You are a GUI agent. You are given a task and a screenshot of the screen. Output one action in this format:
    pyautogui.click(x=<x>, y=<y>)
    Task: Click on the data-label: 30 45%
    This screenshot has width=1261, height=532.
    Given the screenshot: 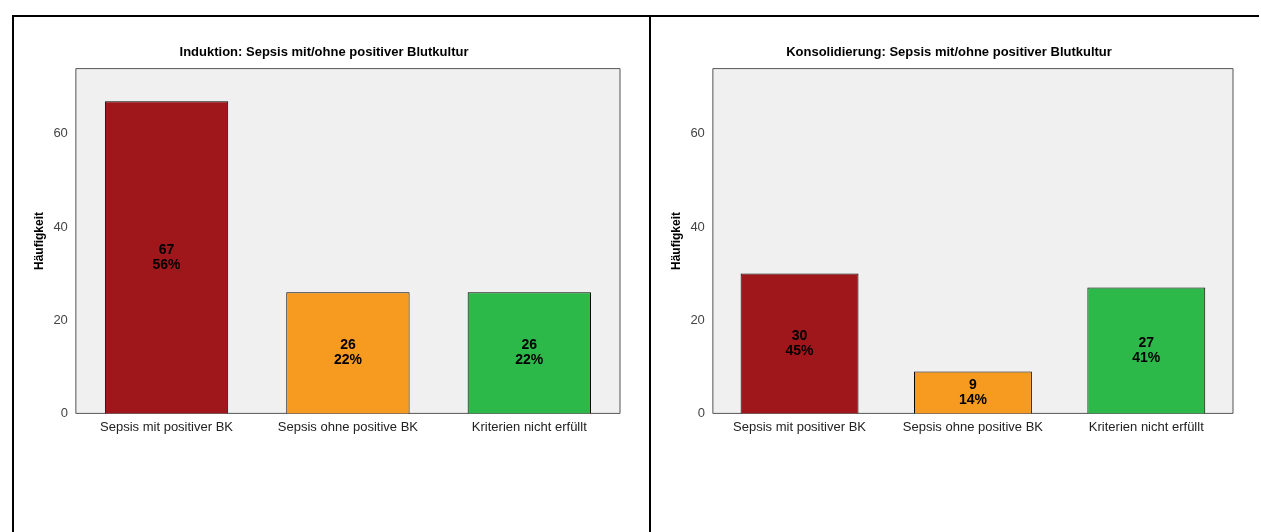 What is the action you would take?
    pyautogui.click(x=800, y=342)
    